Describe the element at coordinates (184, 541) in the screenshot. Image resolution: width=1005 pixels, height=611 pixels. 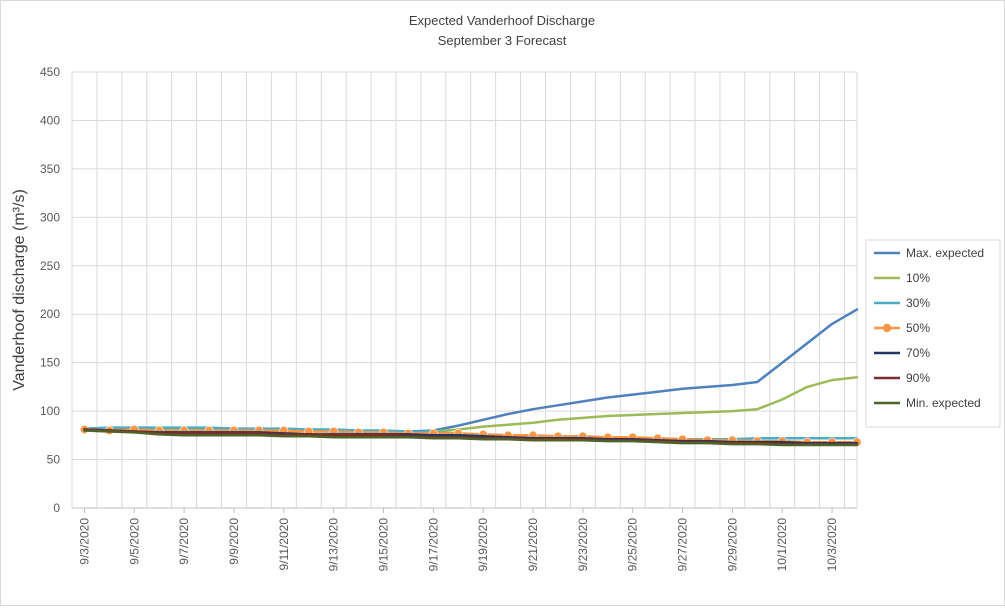
I see `x-tick-label: 9/7/2020` at that location.